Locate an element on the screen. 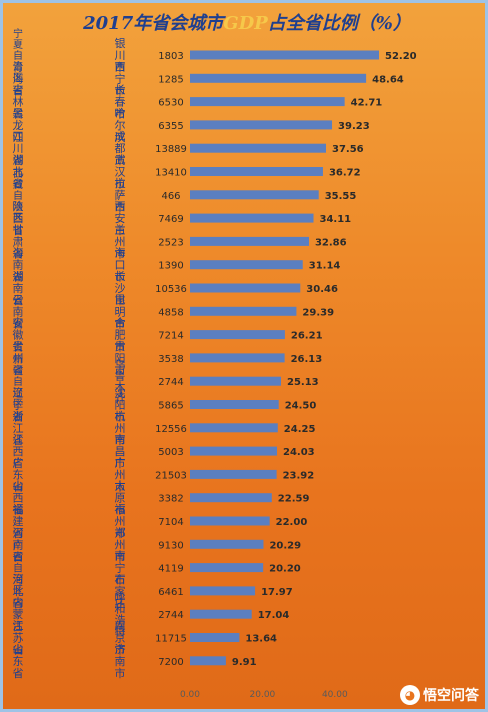 This screenshot has width=488, height=712. data-label: 52.20 is located at coordinates (401, 56).